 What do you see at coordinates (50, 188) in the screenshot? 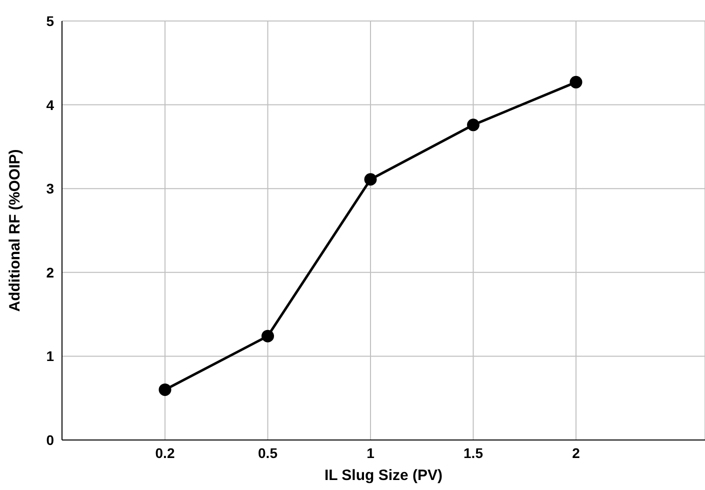
I see `y-tick-label: 3` at bounding box center [50, 188].